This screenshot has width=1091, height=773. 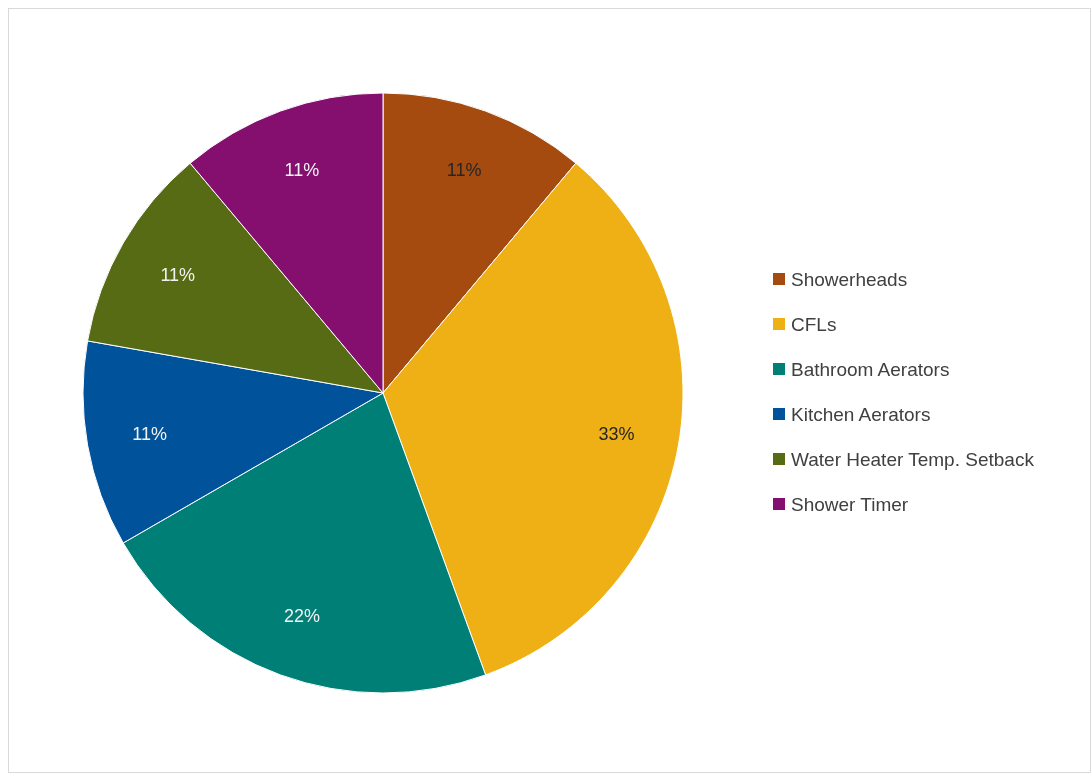 I want to click on legend-label: Kitchen Aerators, so click(x=861, y=414).